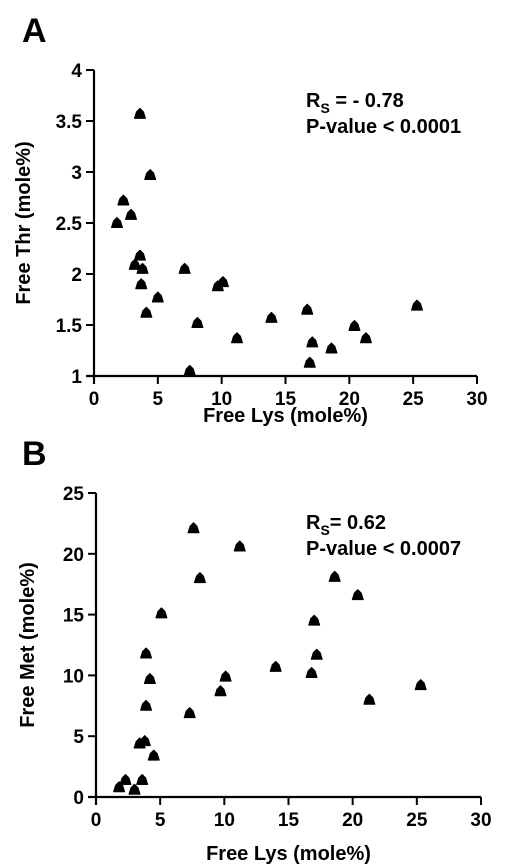 This screenshot has height=868, width=522. Describe the element at coordinates (367, 101) in the screenshot. I see `rs-value: = - 0.78` at that location.